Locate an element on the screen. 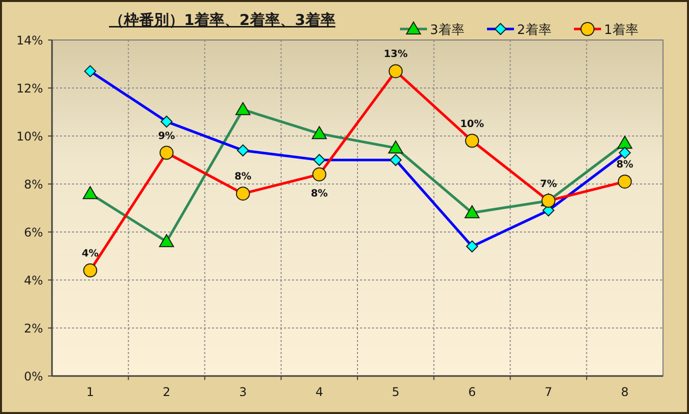 The height and width of the screenshot is (414, 689). x-tick-label: 1 is located at coordinates (90, 392).